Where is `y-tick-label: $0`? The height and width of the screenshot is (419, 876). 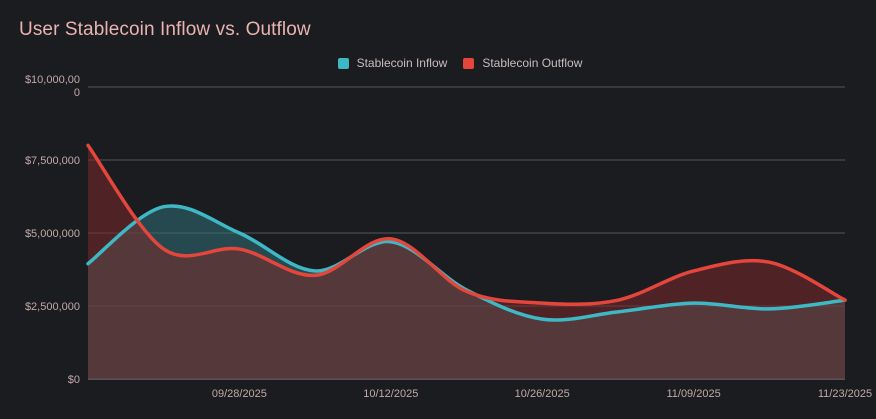
y-tick-label: $0 is located at coordinates (74, 380).